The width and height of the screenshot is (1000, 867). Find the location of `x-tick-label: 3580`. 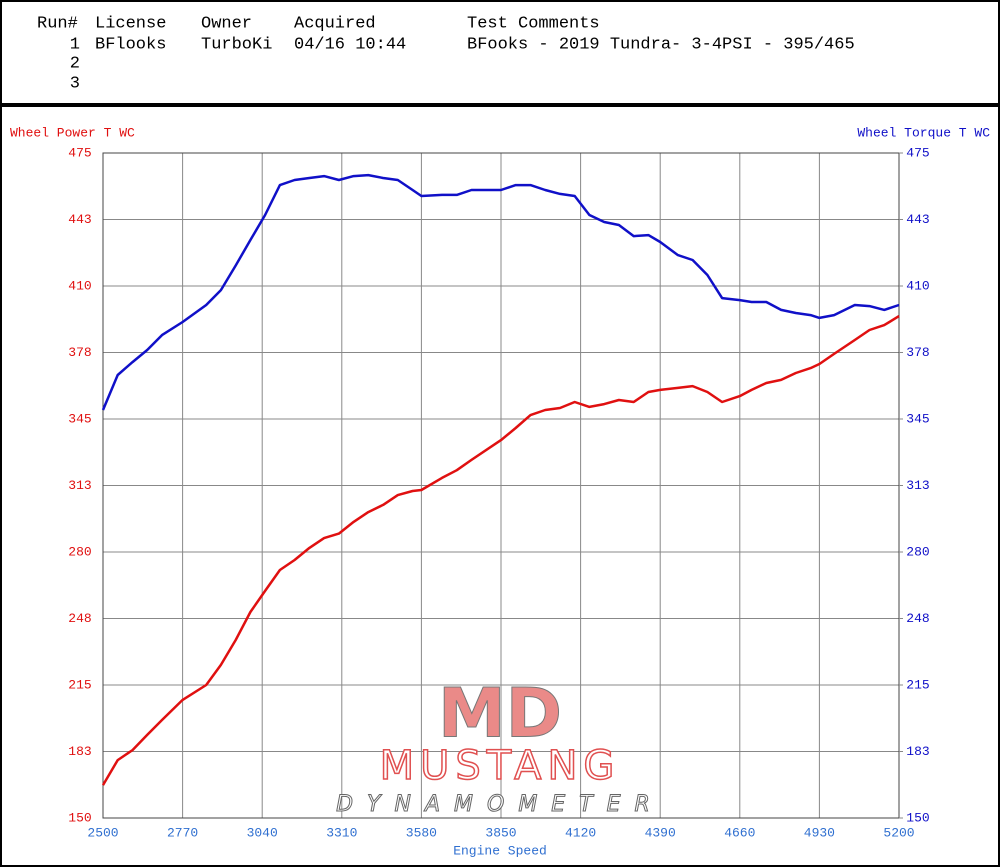

x-tick-label: 3580 is located at coordinates (421, 832).